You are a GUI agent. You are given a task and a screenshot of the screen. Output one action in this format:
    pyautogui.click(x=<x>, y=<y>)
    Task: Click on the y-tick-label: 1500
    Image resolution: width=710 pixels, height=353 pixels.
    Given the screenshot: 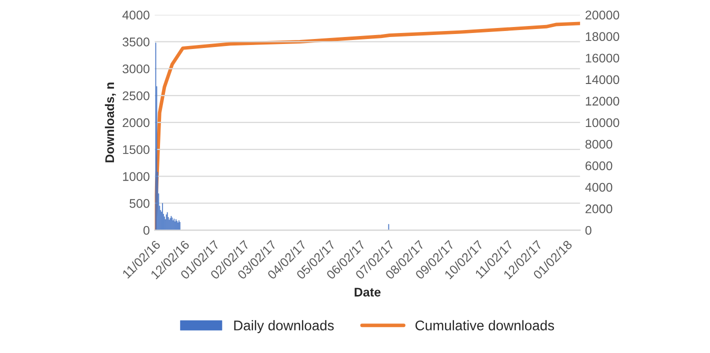 What is the action you would take?
    pyautogui.click(x=136, y=149)
    